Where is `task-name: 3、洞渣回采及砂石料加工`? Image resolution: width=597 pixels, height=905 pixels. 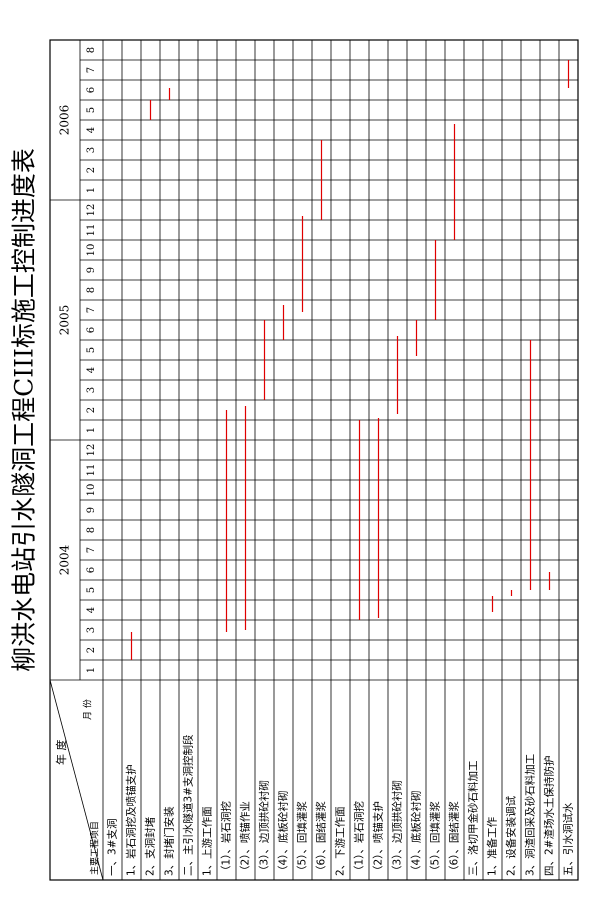
task-name: 3、洞渣回采及砂石料加工 is located at coordinates (530, 815).